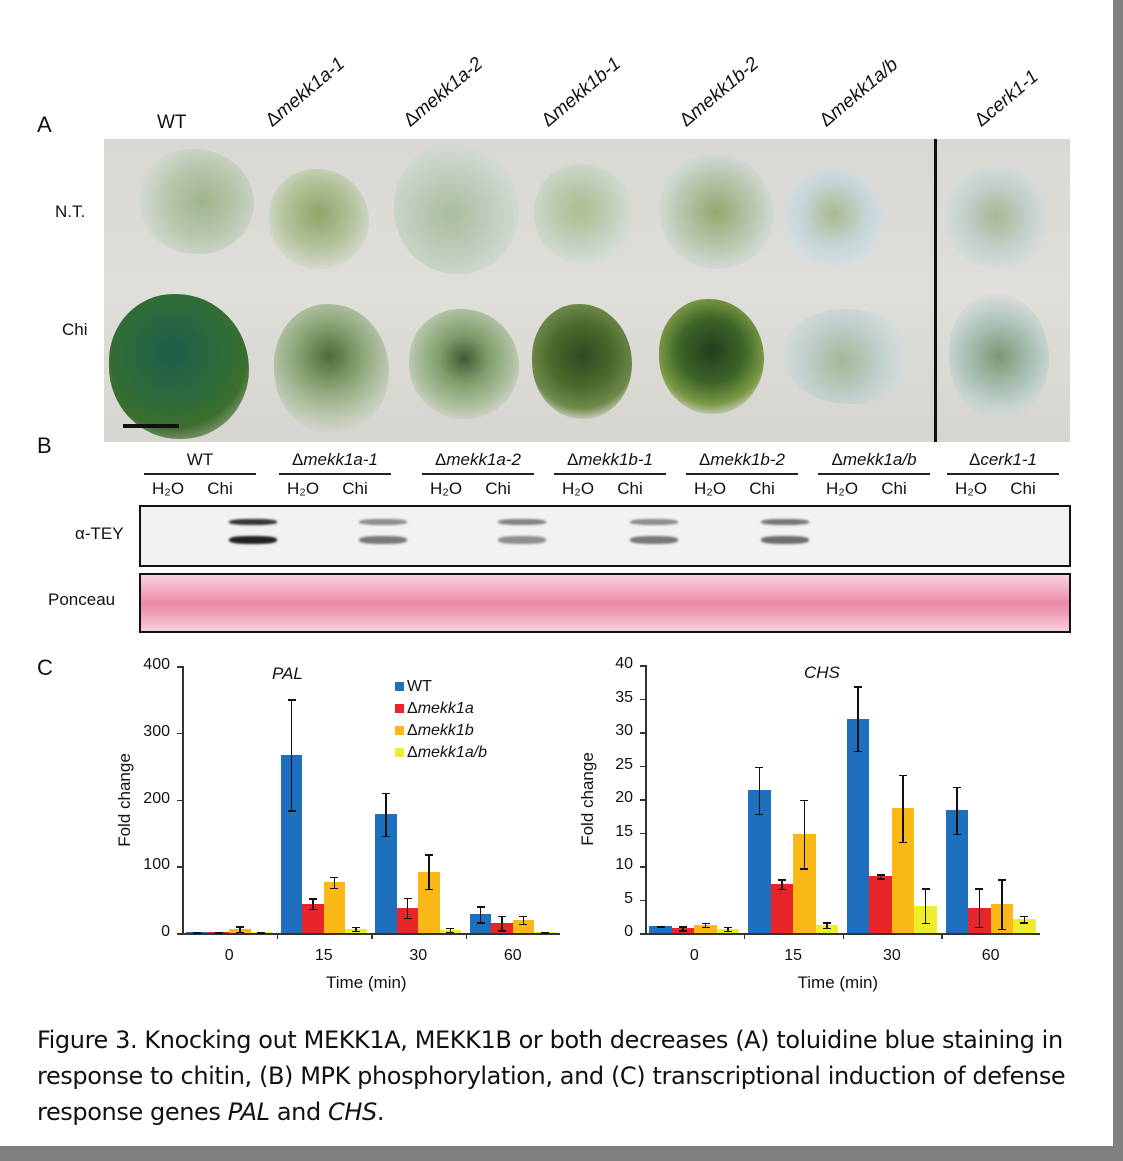  I want to click on strain-label-mekk1a-2: Δmekk1a-2, so click(443, 92).